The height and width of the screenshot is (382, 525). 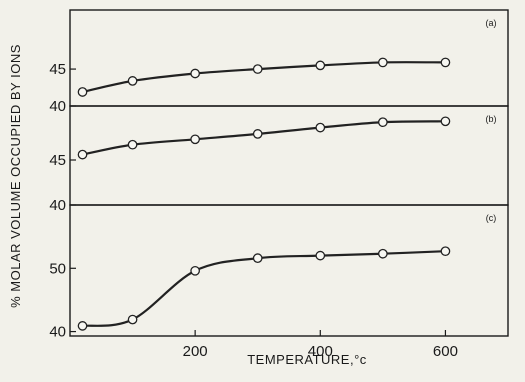 What do you see at coordinates (491, 218) in the screenshot?
I see `panel-label: (c)` at bounding box center [491, 218].